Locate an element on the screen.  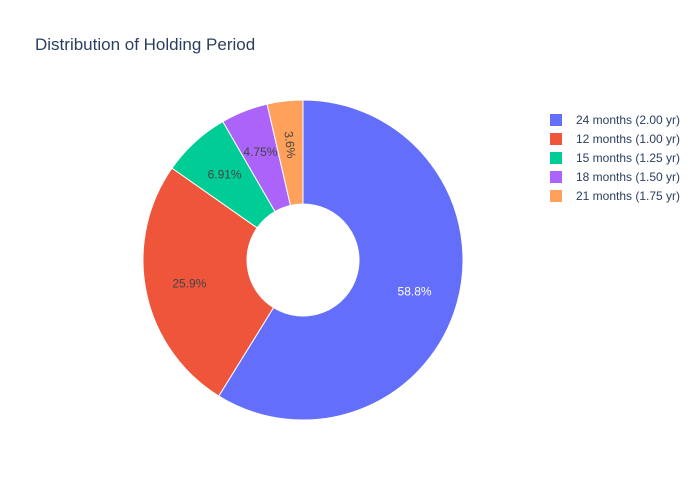
slice-21-months-1-75-yr is located at coordinates (285, 153).